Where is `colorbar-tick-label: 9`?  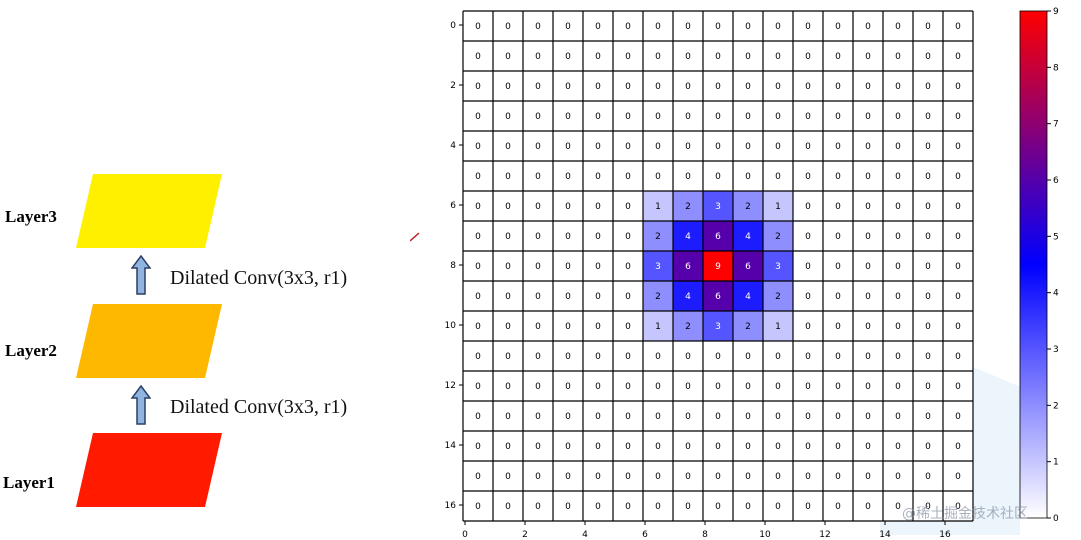 colorbar-tick-label: 9 is located at coordinates (1056, 12).